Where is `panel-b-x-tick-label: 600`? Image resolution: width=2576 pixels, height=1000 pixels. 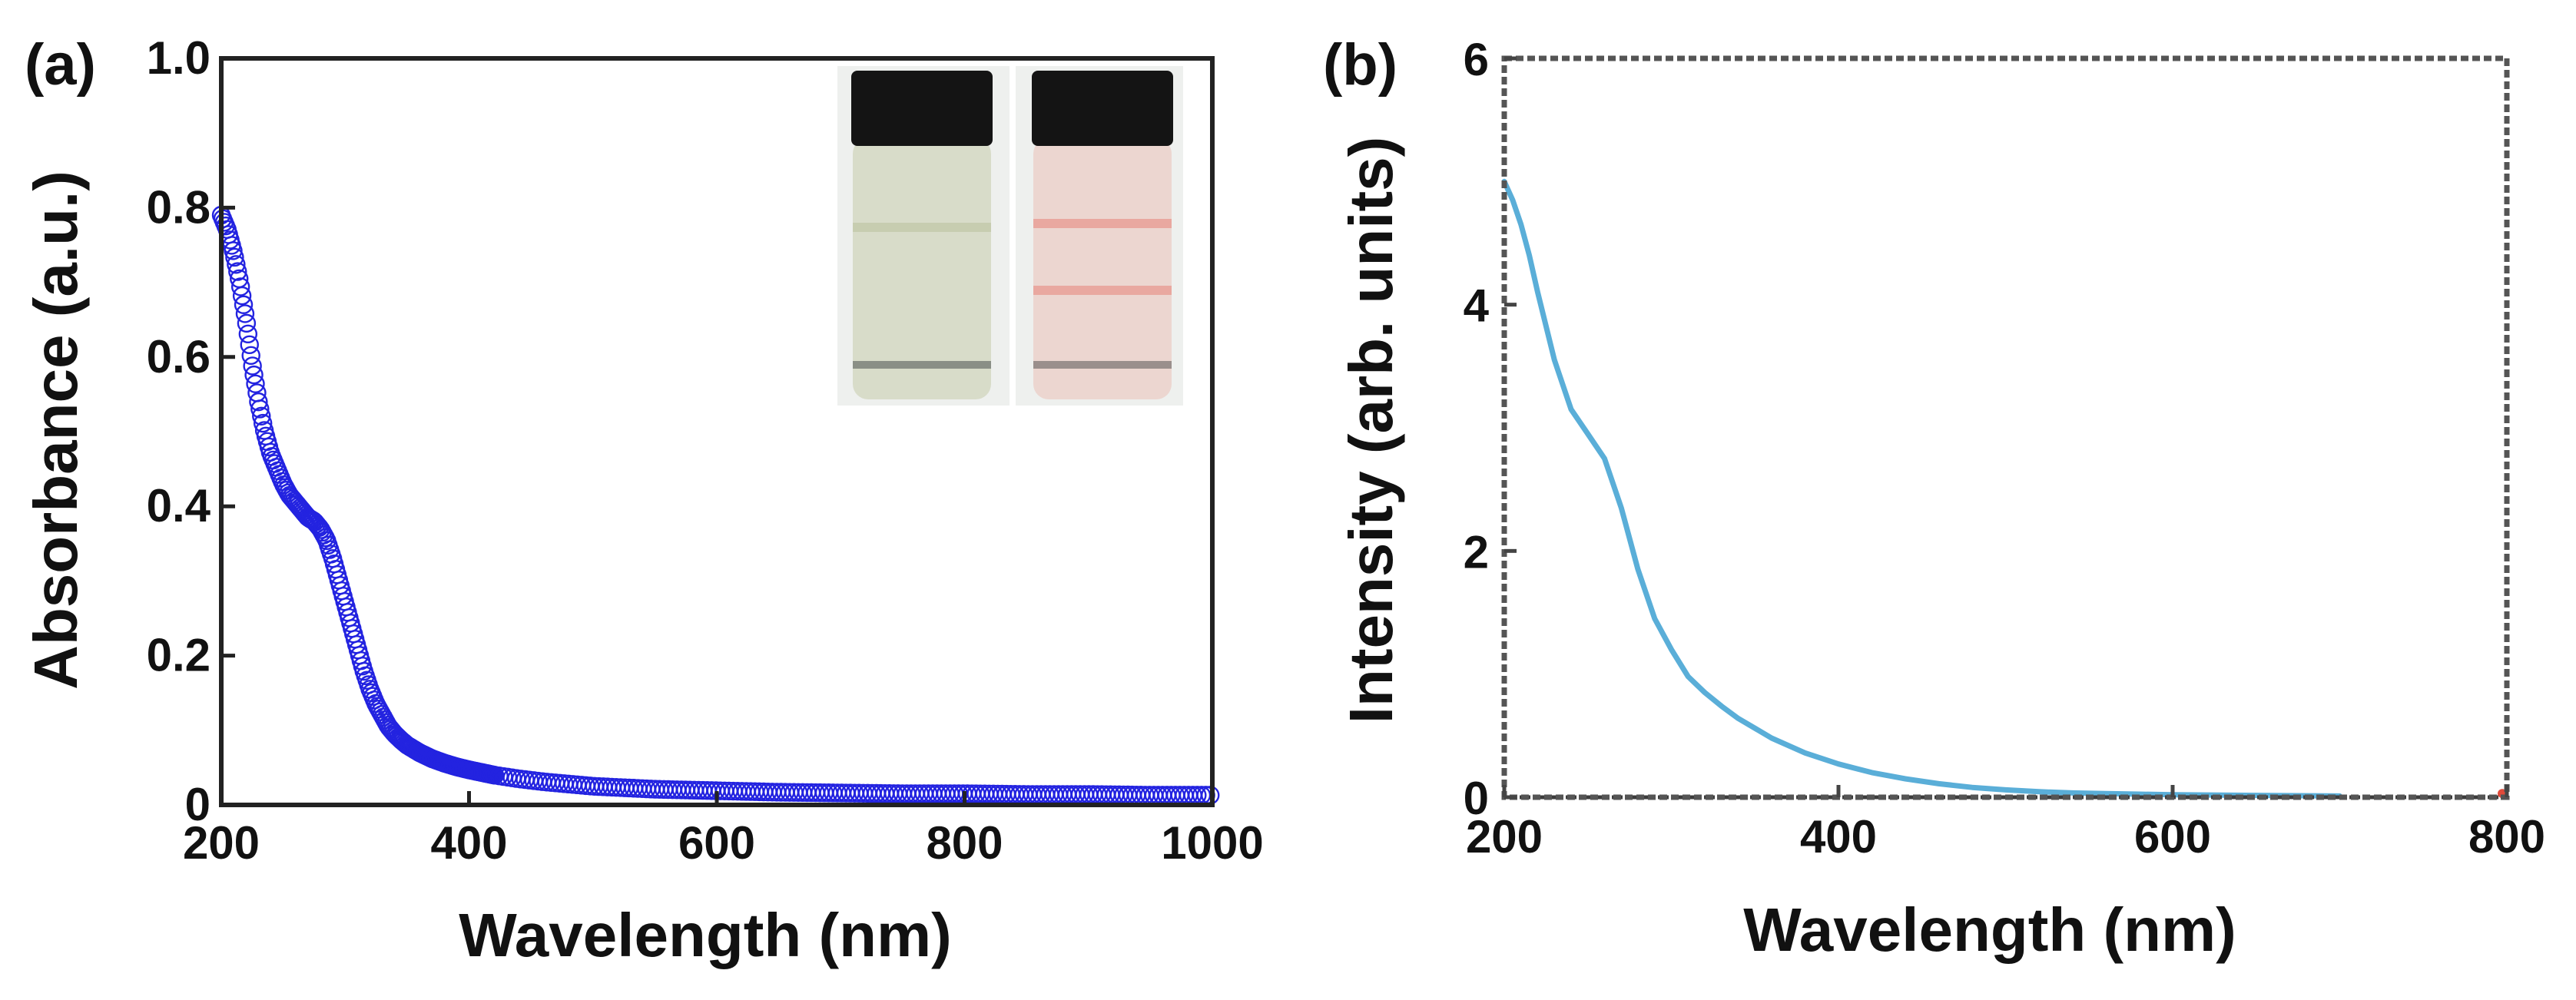
panel-b-x-tick-label: 600 is located at coordinates (2172, 837).